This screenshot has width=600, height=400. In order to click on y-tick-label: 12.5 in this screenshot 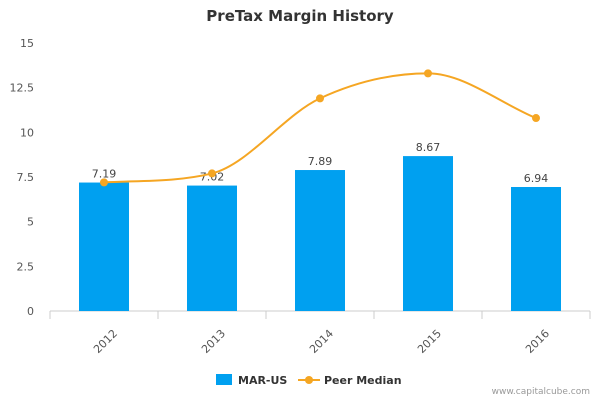, I will do `click(22, 88)`.